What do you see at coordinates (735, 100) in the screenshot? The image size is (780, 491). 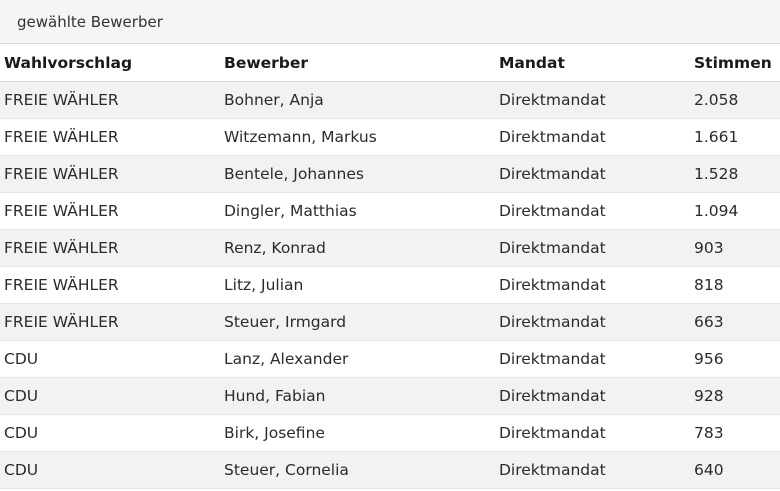 I see `cell-stimmen: 2.058` at bounding box center [735, 100].